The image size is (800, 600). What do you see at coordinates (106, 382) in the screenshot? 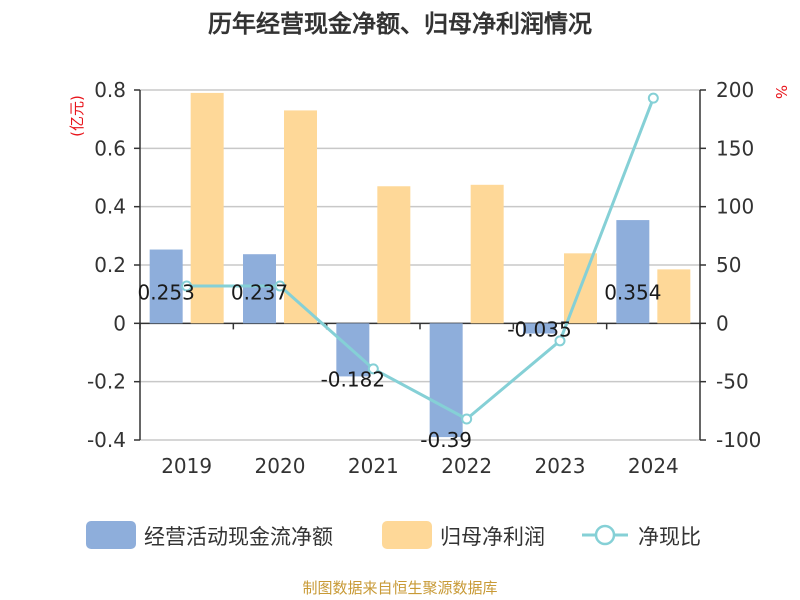
I see `y-left-tick-label: -0.2` at bounding box center [106, 382].